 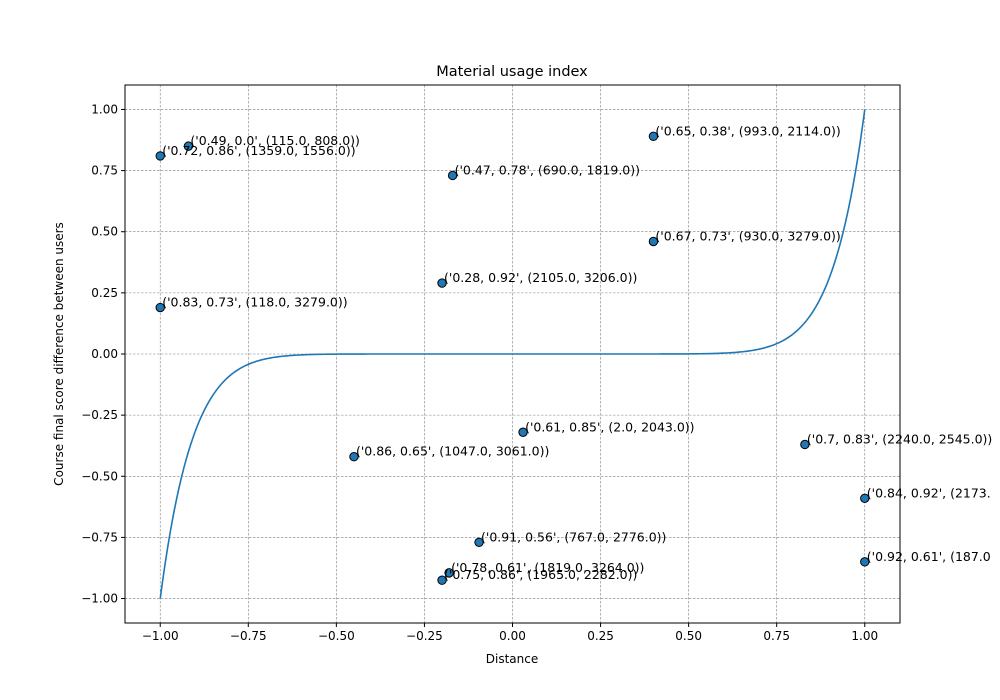 I want to click on point-annotation: ('0.75, 0.86', (1965.0, 2282.0)), so click(x=540, y=574).